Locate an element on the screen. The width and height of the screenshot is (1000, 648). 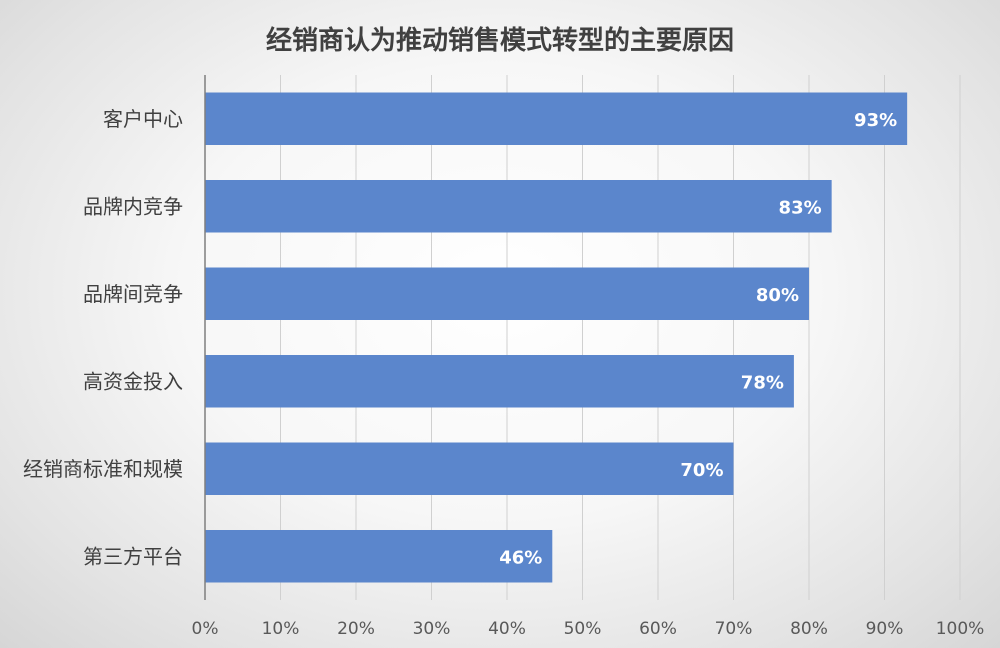
x-tick-label: 30% is located at coordinates (432, 629).